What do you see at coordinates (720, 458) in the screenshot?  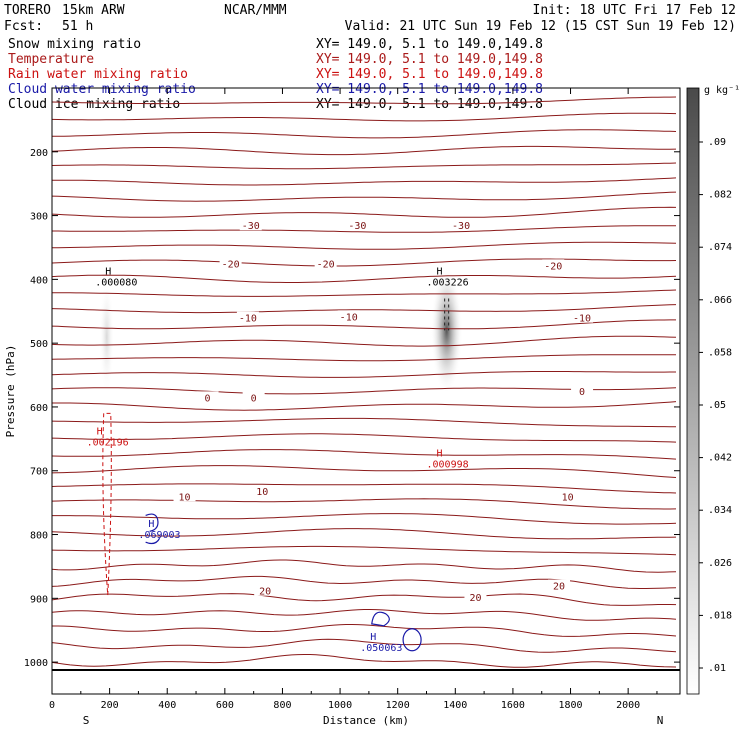 I see `colorbar-tick-label: .042` at bounding box center [720, 458].